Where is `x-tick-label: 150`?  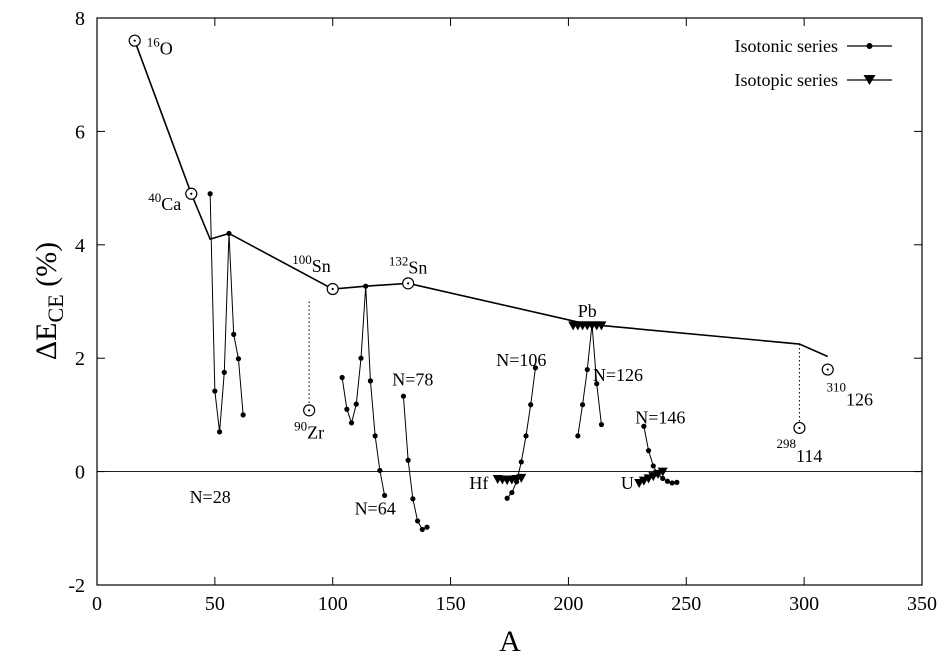
x-tick-label: 150 is located at coordinates (451, 604).